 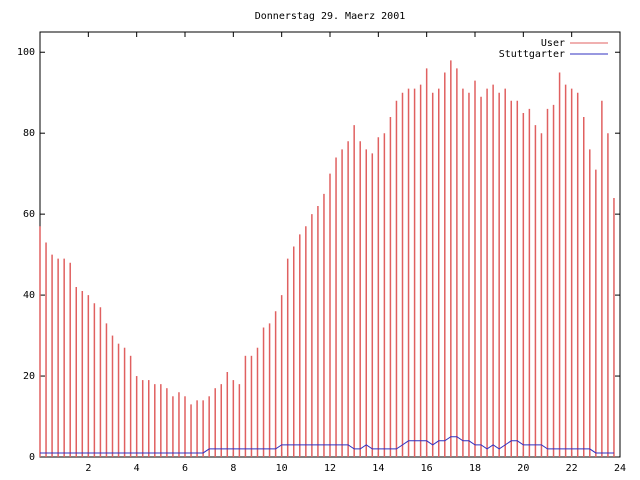 What do you see at coordinates (620, 468) in the screenshot?
I see `x-tick-label: 24` at bounding box center [620, 468].